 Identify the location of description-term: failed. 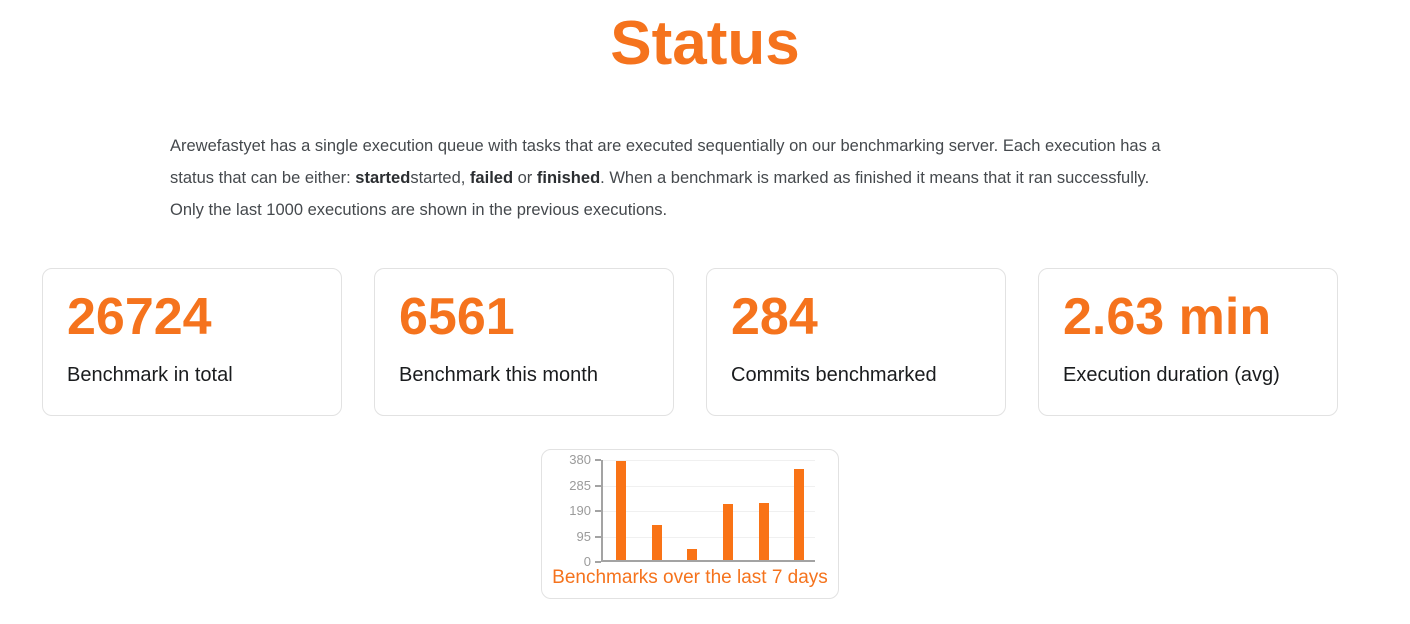
(491, 178).